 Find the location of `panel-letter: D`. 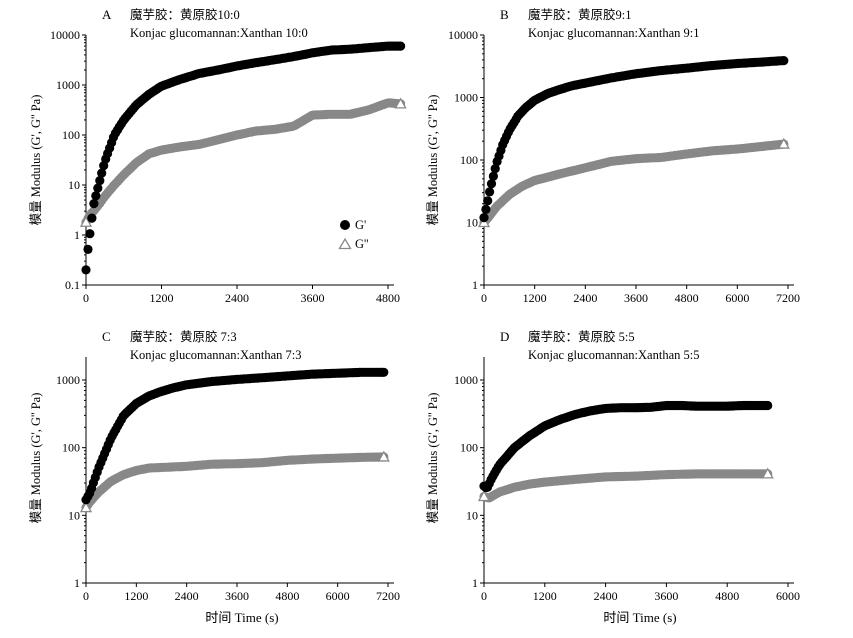

panel-letter: D is located at coordinates (504, 336).